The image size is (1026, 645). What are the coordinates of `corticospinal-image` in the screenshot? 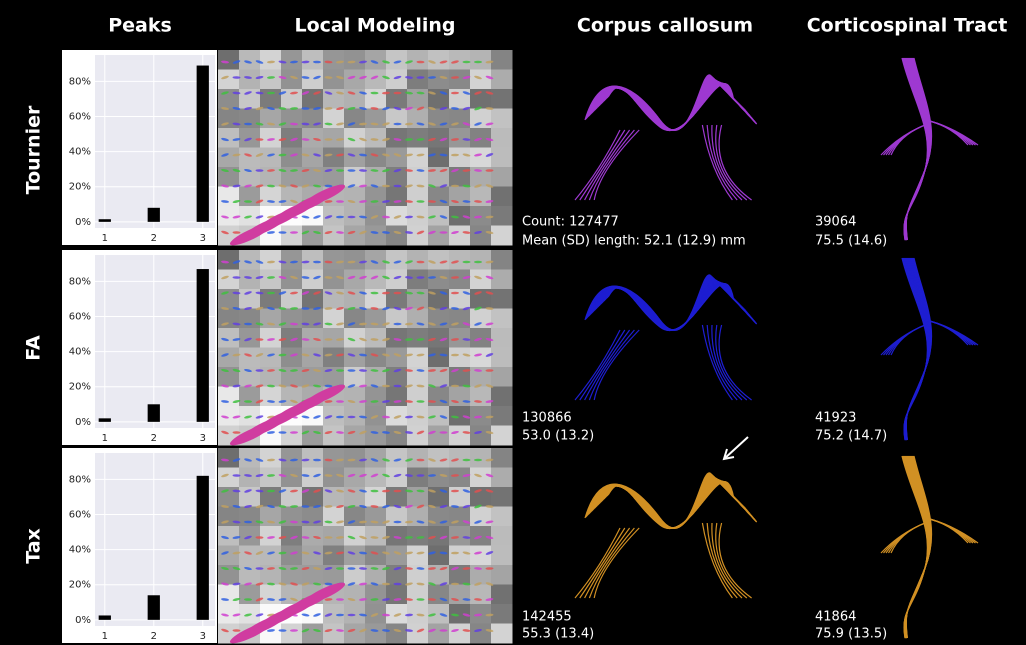 It's located at (929, 349).